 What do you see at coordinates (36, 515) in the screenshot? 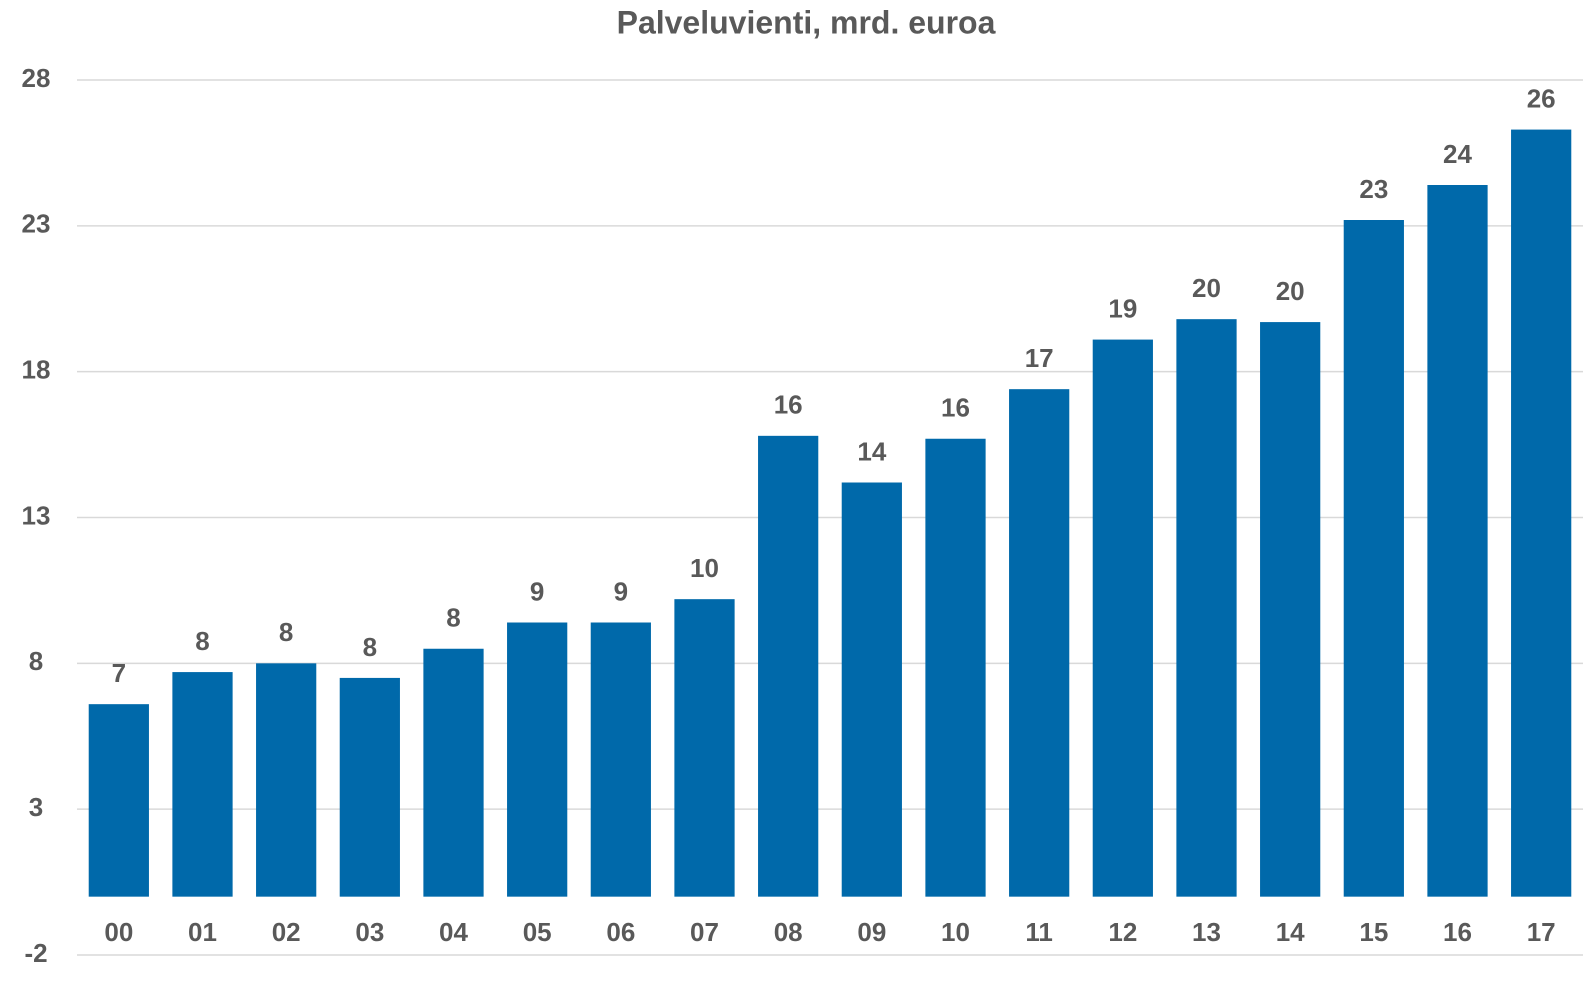
I see `y-tick-label: 13` at bounding box center [36, 515].